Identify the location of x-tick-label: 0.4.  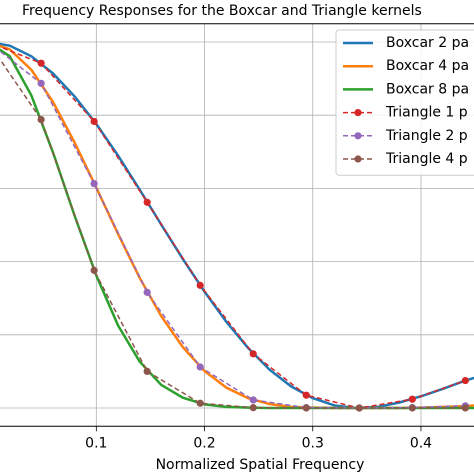
(421, 443).